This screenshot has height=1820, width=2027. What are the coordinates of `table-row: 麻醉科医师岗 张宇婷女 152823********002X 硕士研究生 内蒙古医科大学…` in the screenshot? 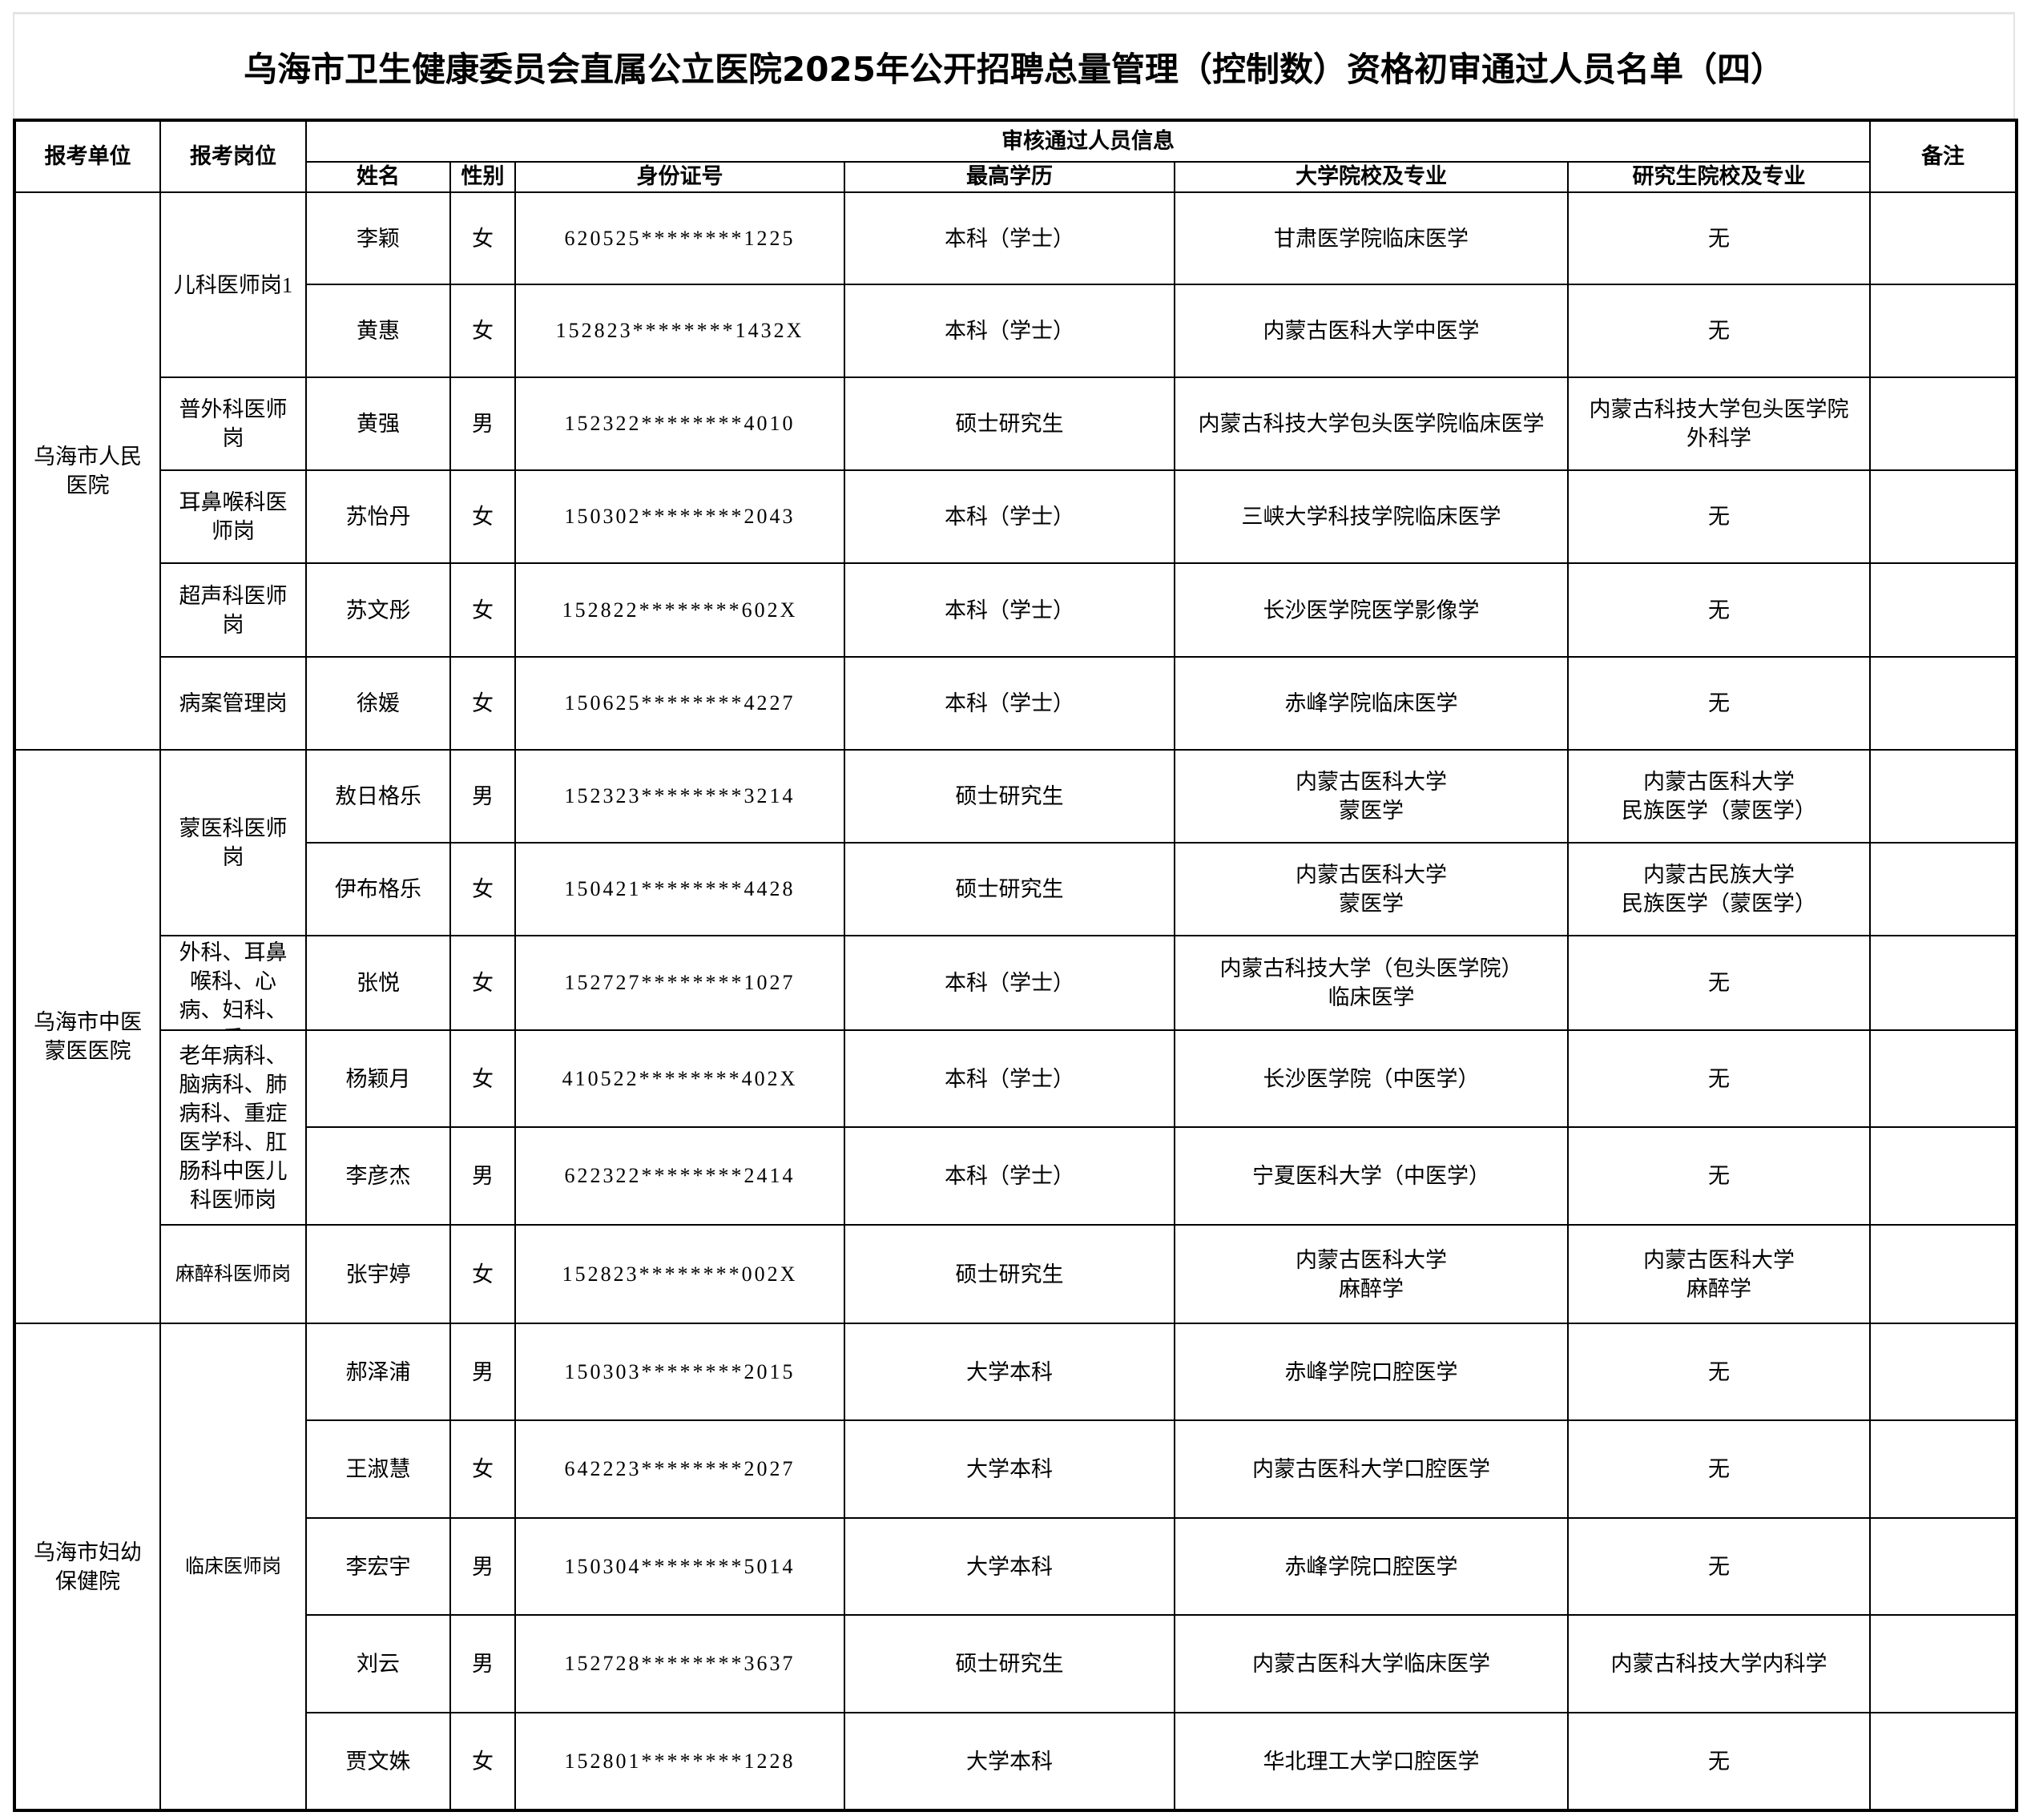 It's located at (1016, 1274).